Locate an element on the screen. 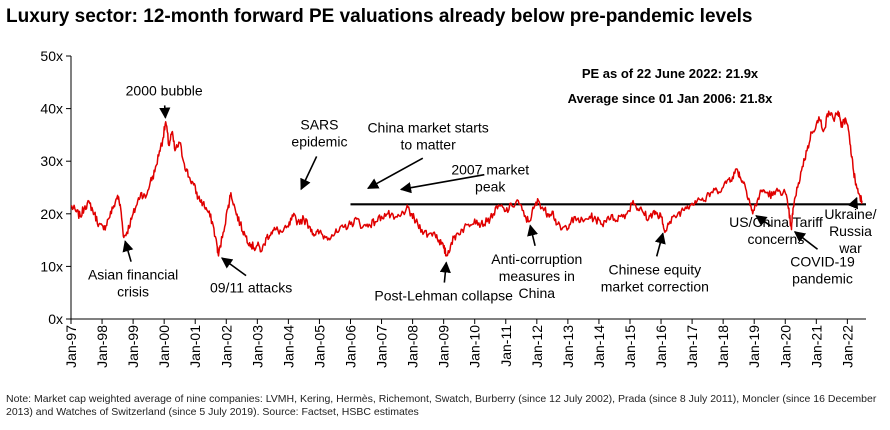 This screenshot has height=430, width=890. annotation-line: 2007 market is located at coordinates (490, 169).